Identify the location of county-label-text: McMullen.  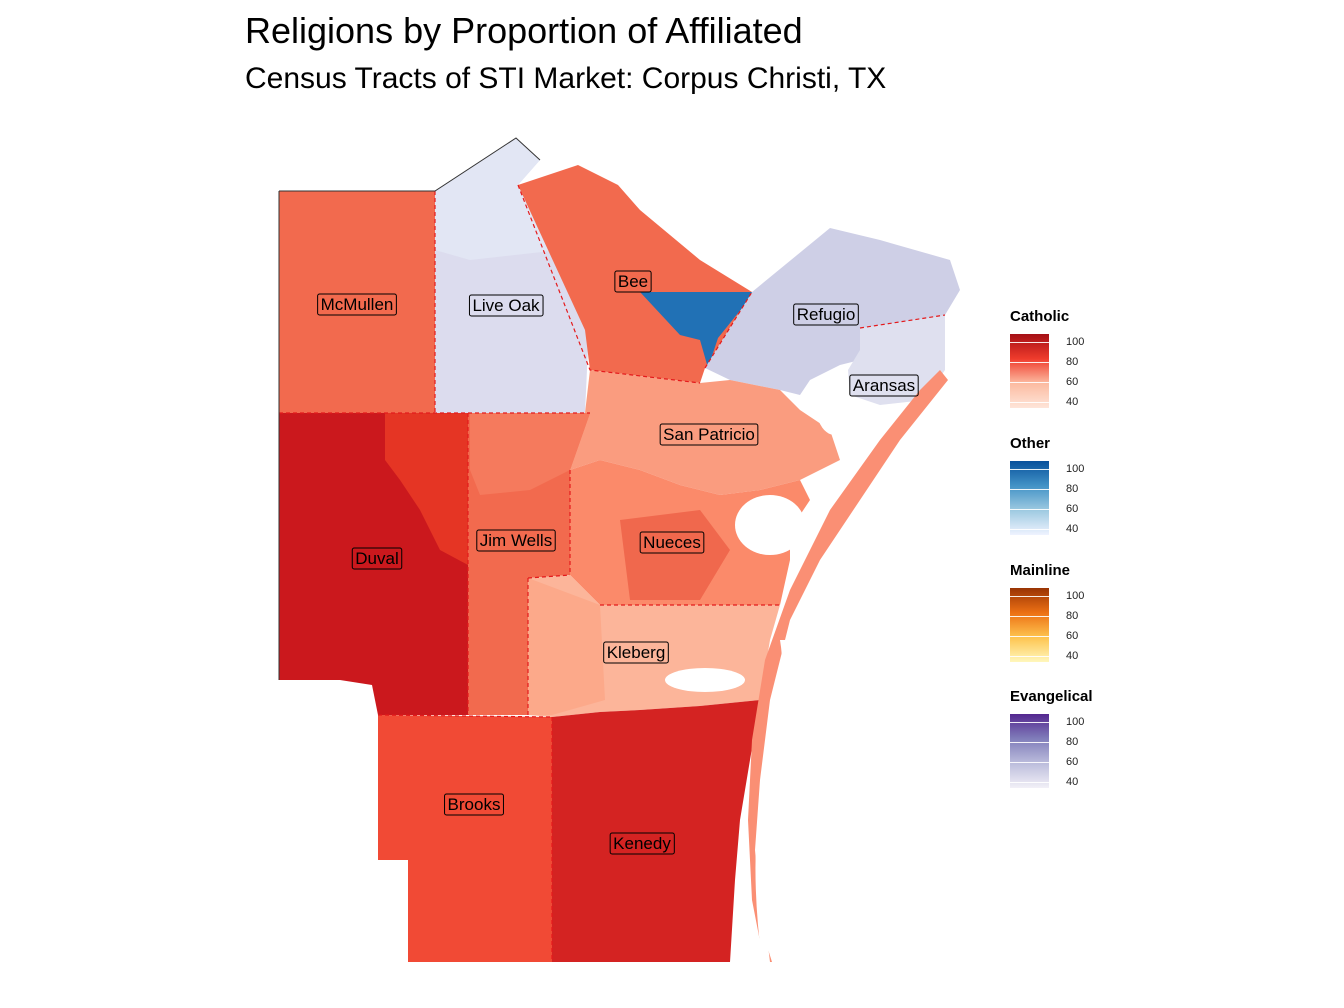
(357, 304).